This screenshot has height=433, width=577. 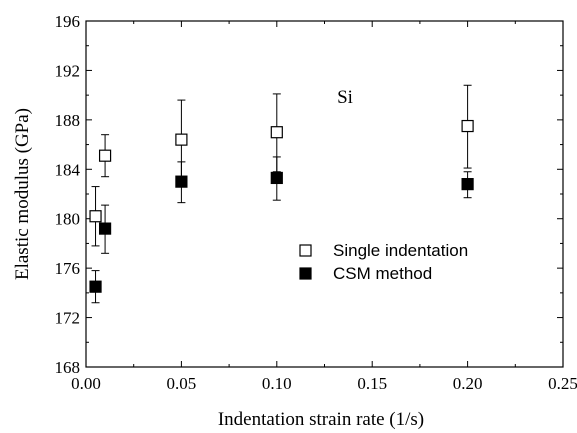 I want to click on y-tick-label: 184, so click(x=68, y=169).